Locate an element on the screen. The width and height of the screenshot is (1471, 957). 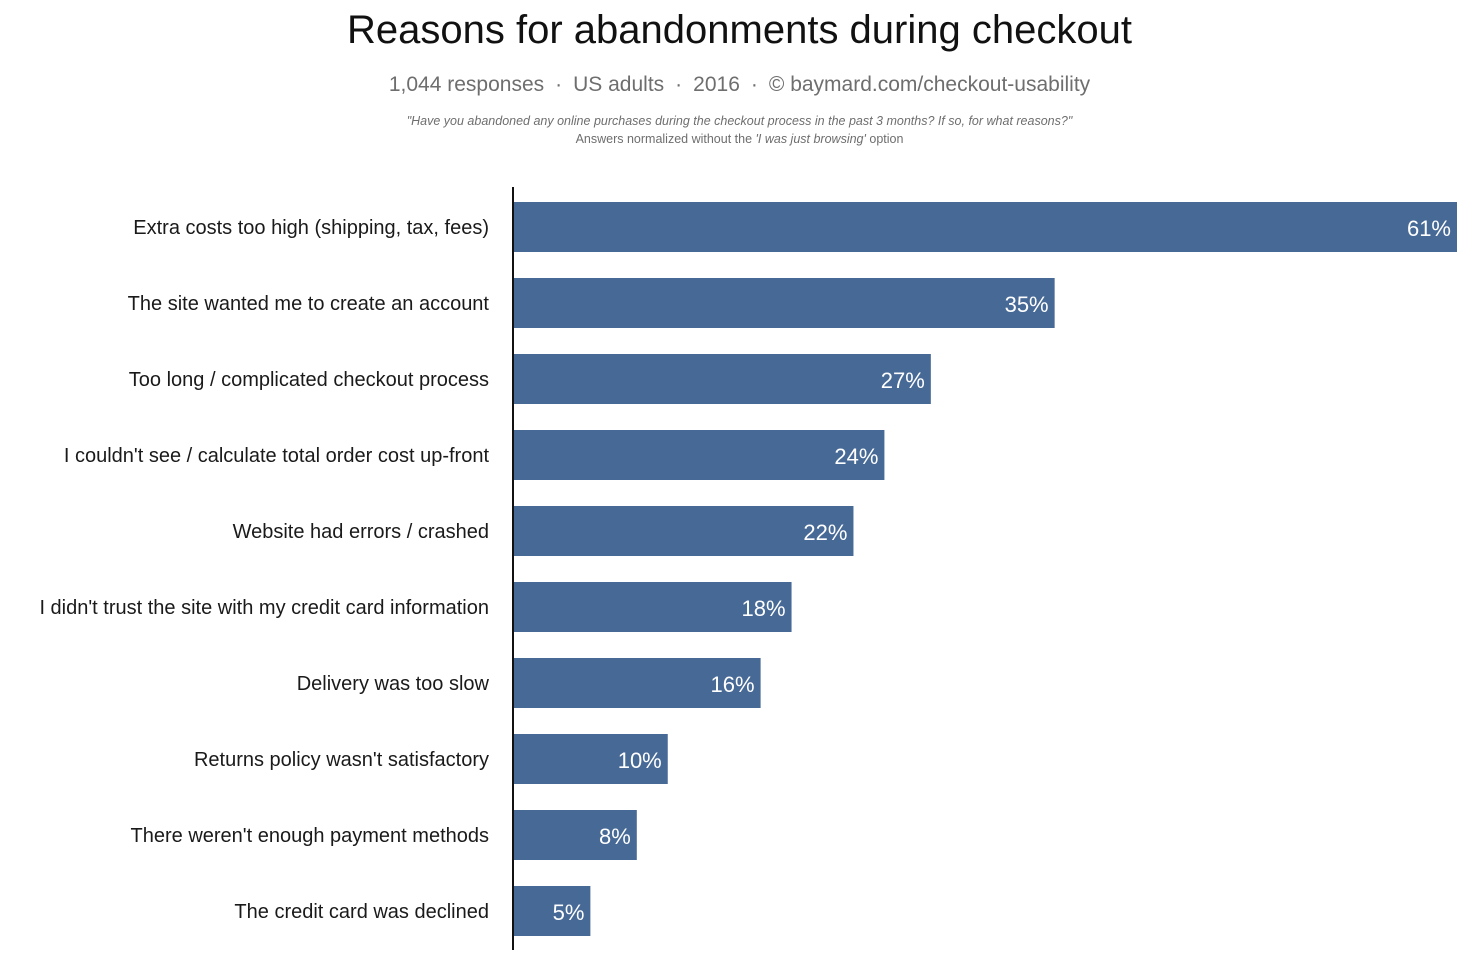
category-label-7: Delivery was too slow is located at coordinates (393, 684).